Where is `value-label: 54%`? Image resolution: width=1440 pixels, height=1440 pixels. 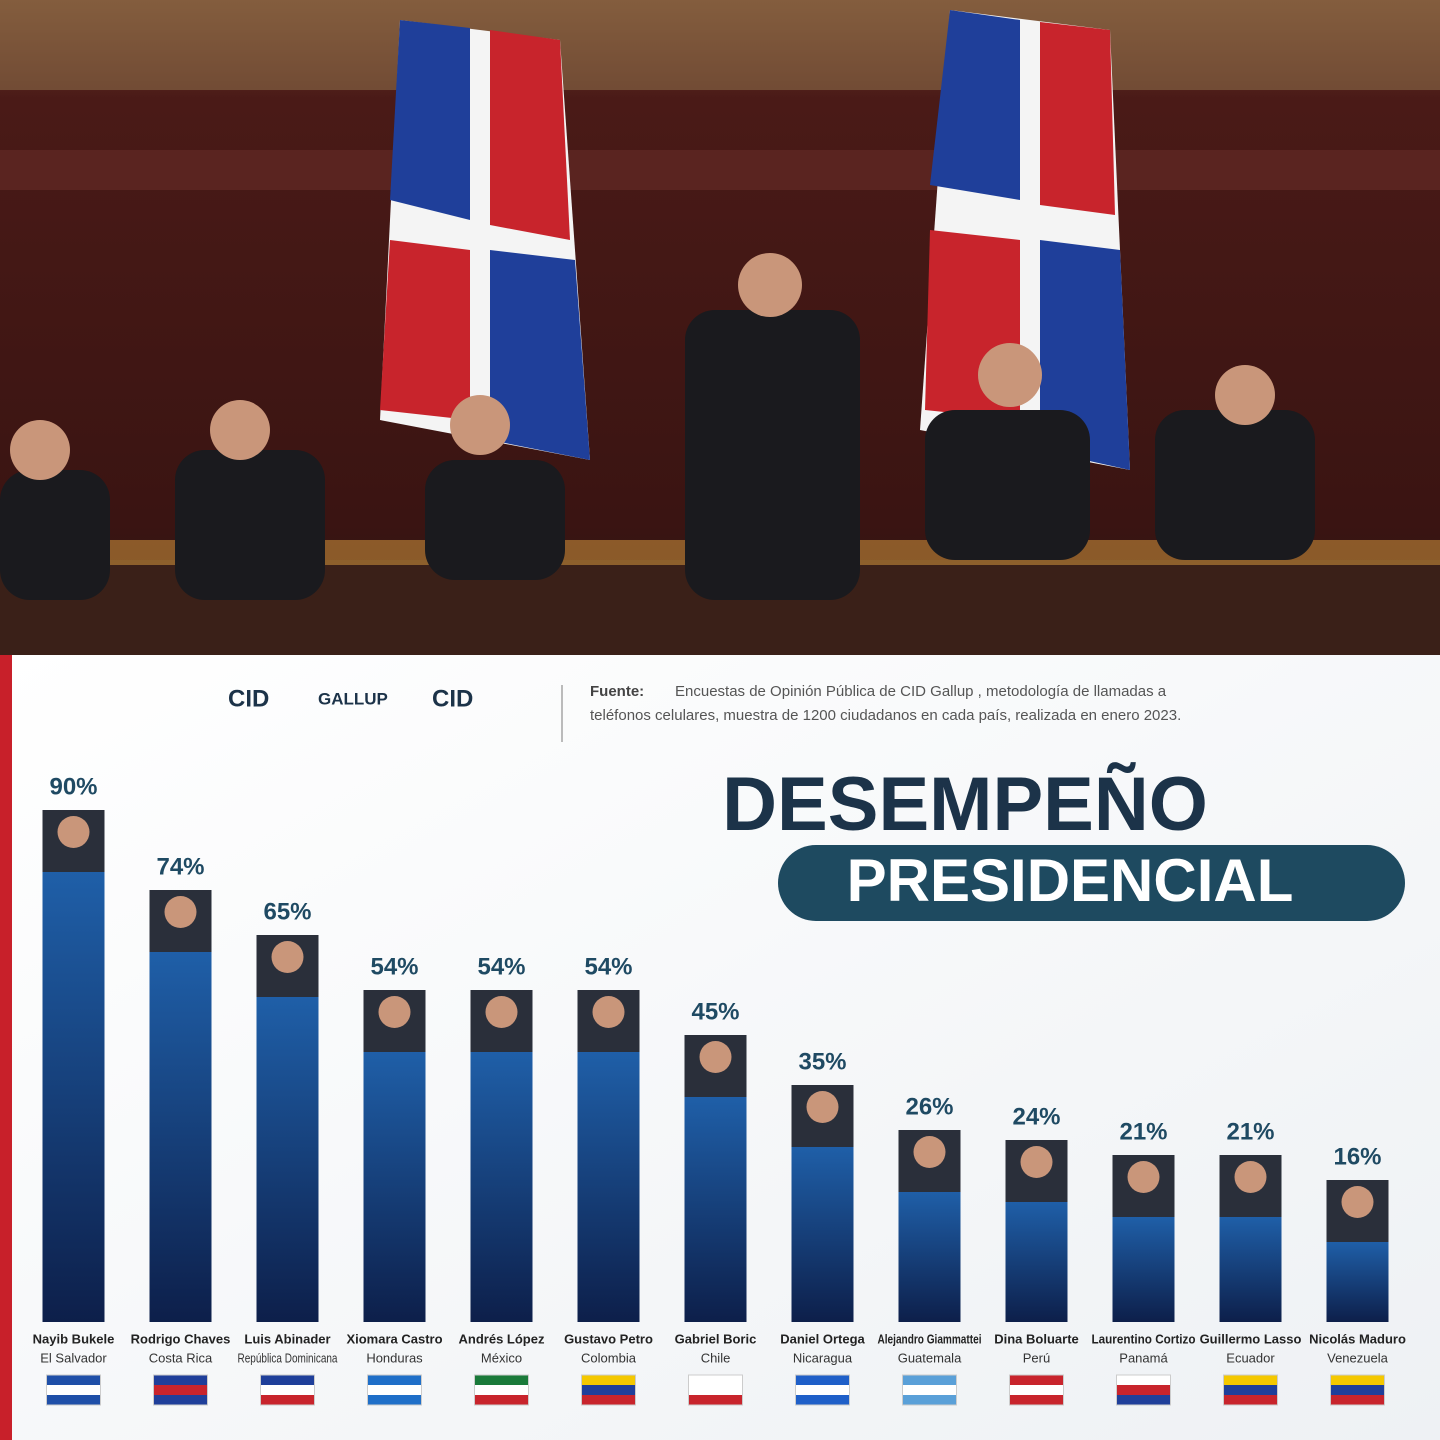 value-label: 54% is located at coordinates (394, 966).